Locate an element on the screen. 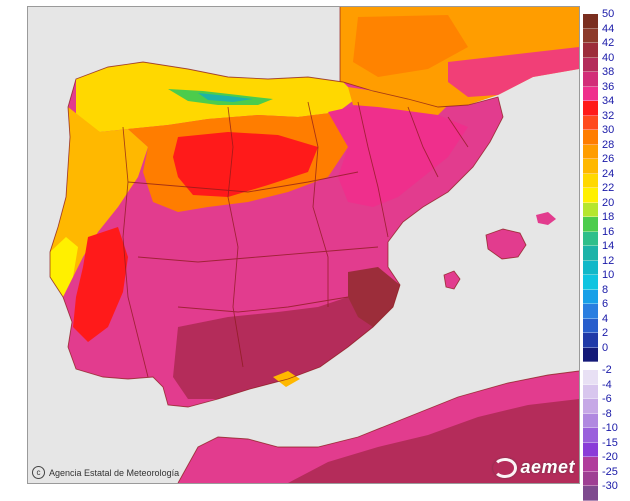 This screenshot has width=630, height=501. legend-label-negative-3: -8 is located at coordinates (607, 413).